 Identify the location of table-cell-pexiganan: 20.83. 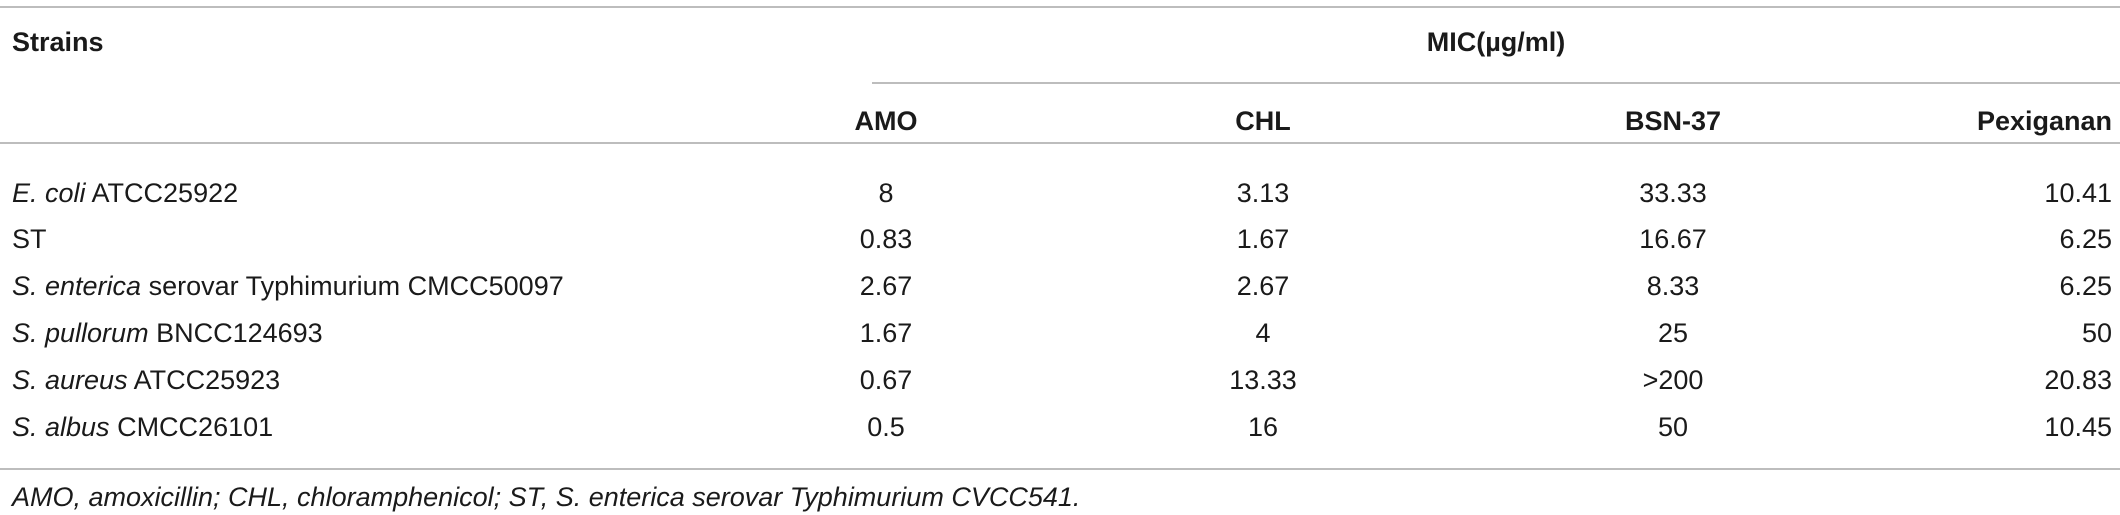
(2078, 380).